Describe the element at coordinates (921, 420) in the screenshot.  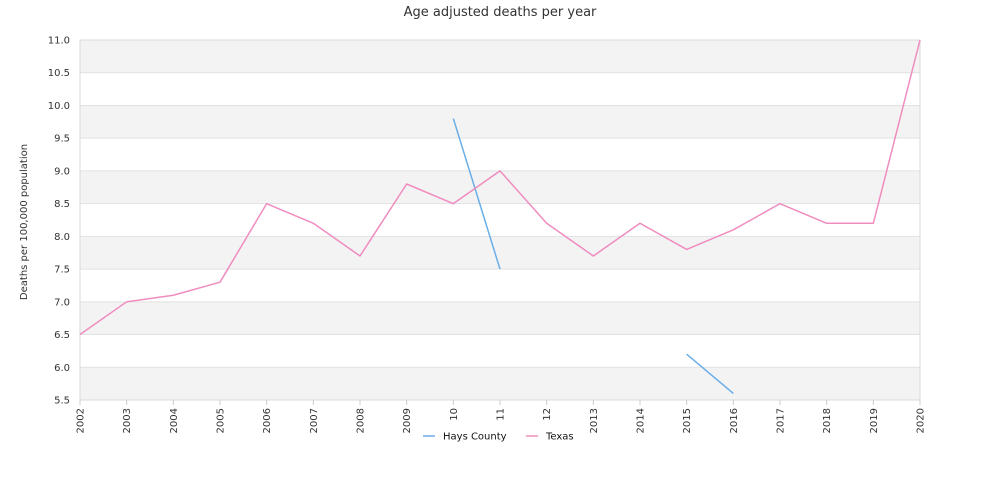
I see `x-tick-label: 2020` at that location.